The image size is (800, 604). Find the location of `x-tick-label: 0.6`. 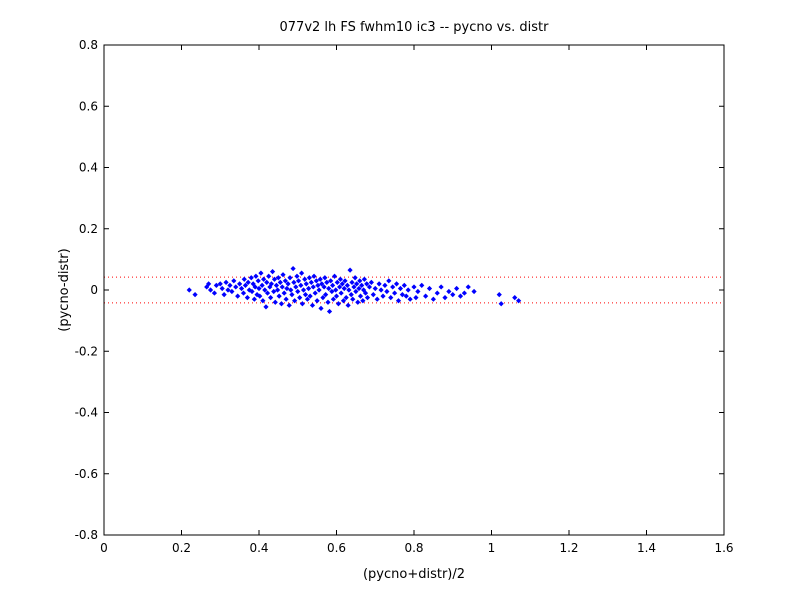

x-tick-label: 0.6 is located at coordinates (336, 548).